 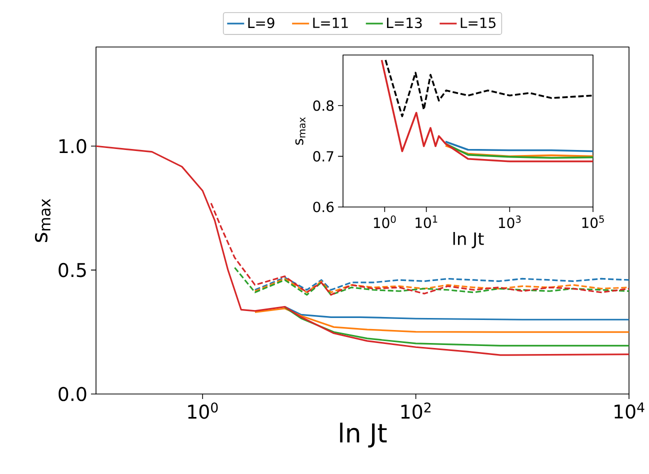 I want to click on x-tick-label: 10$^{4}$, so click(x=629, y=410).